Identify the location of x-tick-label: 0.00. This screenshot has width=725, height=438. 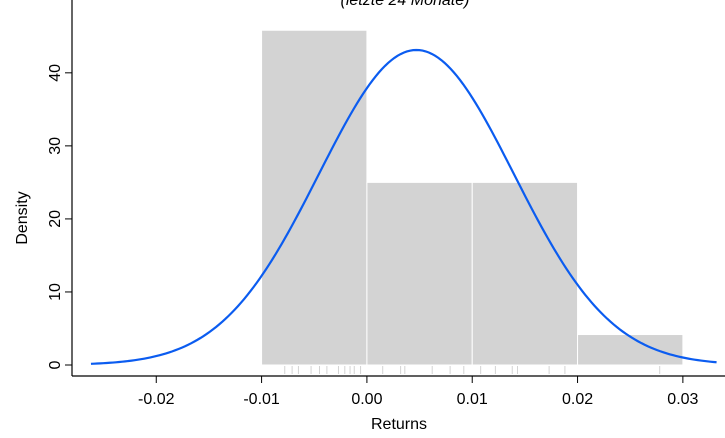
(366, 399).